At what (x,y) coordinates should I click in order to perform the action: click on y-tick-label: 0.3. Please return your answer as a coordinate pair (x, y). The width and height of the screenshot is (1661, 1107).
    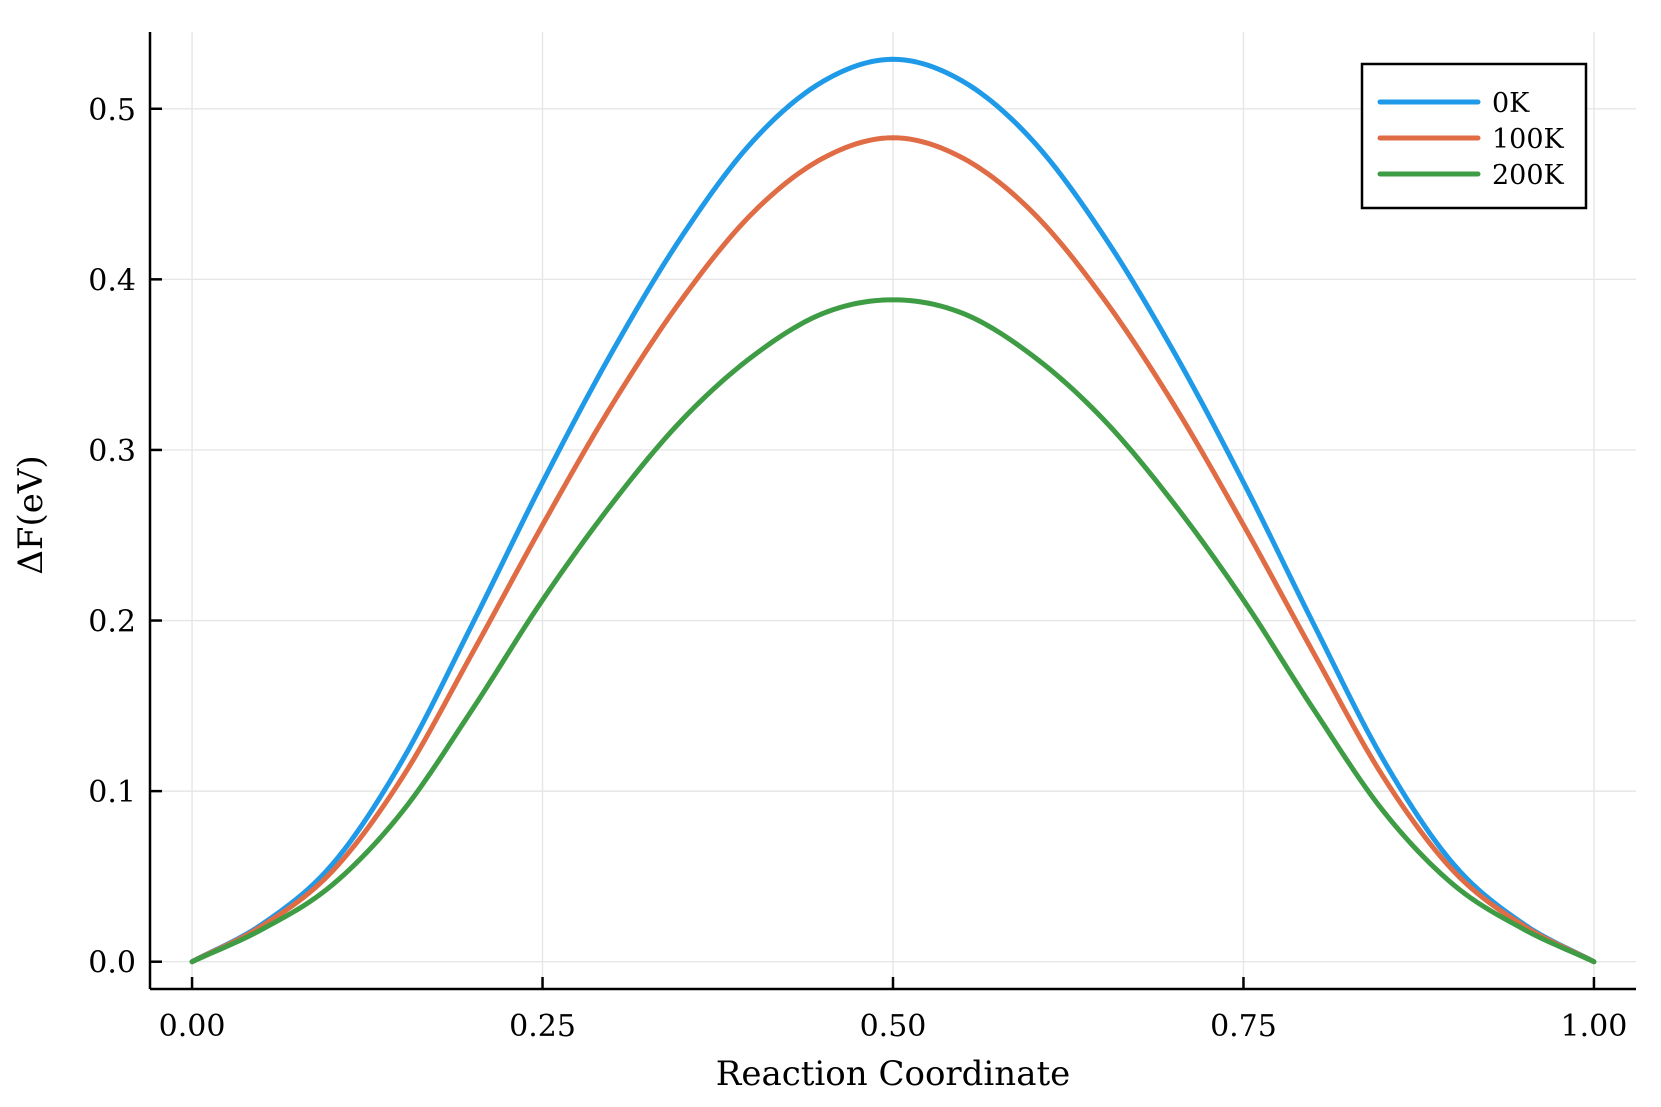
    Looking at the image, I should click on (112, 451).